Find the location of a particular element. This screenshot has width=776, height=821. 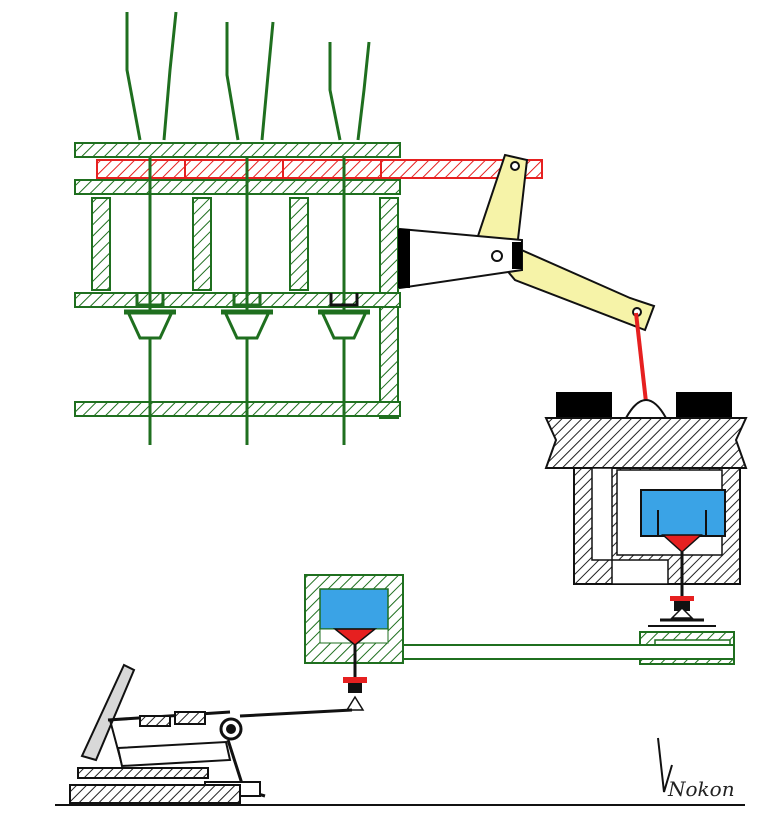

green-housing is located at coordinates (237, 280).